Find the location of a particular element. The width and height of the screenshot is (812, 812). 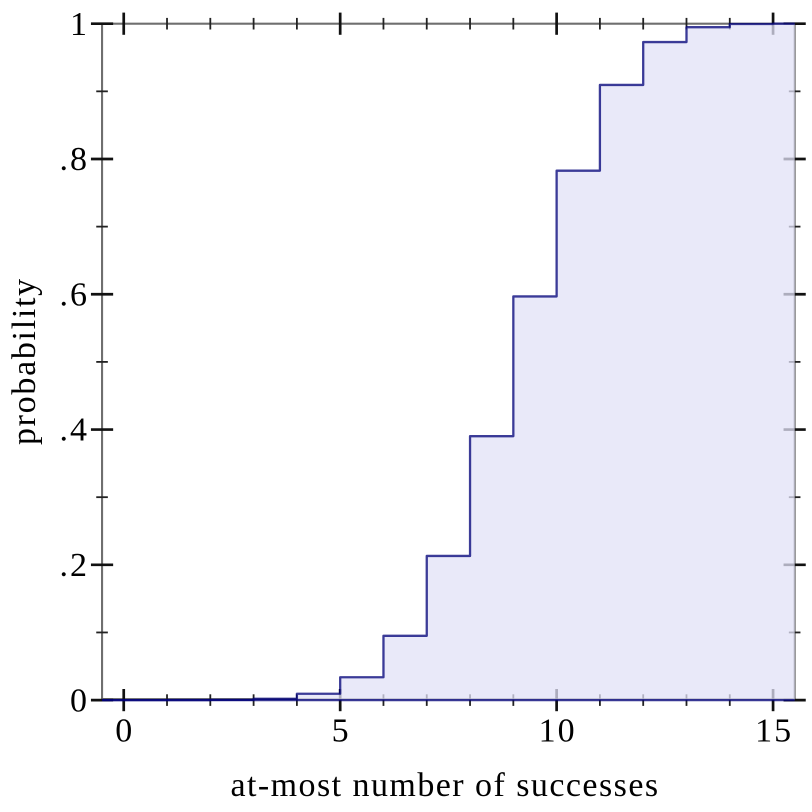

svg-text: .2 is located at coordinates (75, 565).